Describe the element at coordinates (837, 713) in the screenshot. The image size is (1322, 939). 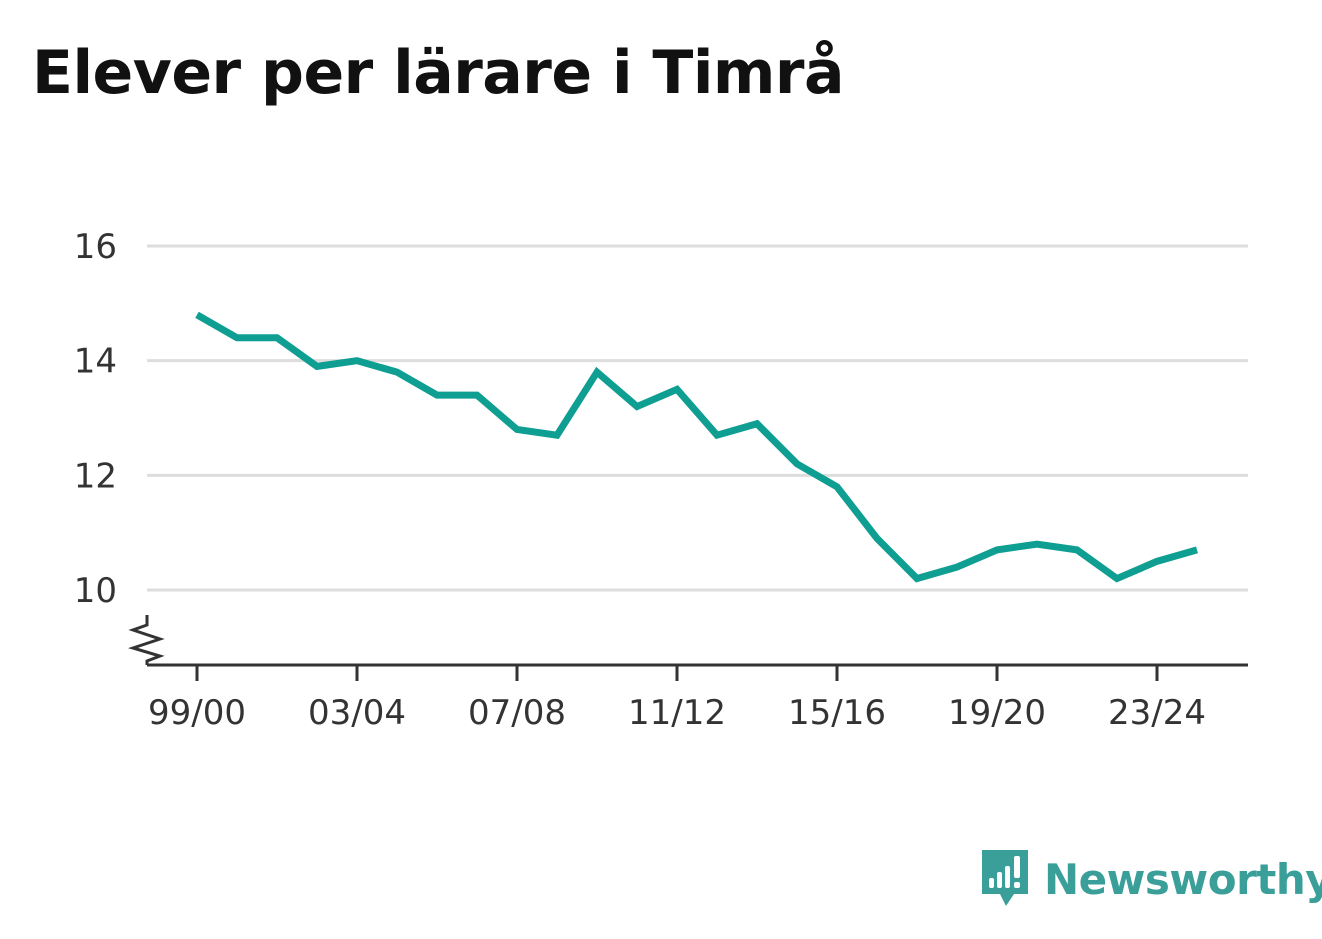
I see `x-tick-label: 15/16` at that location.